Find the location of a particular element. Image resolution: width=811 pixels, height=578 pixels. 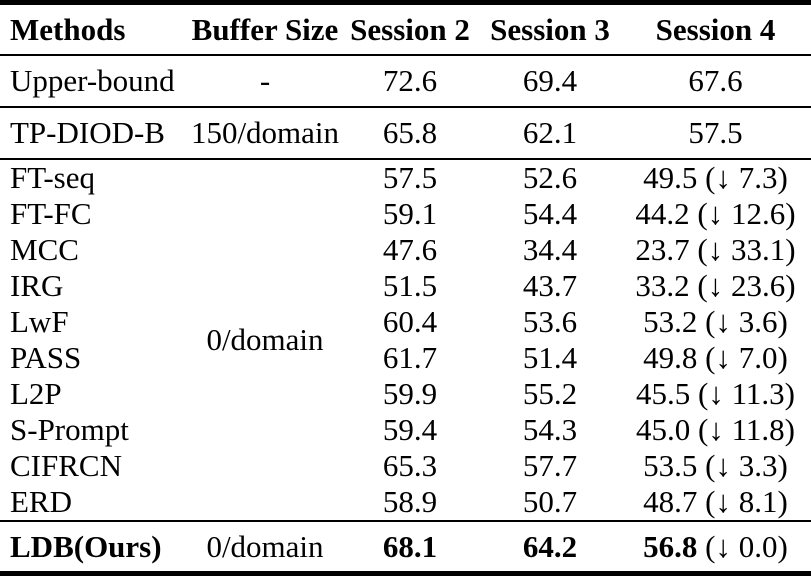

table-row: Upper-bound - 72.6 69.4 67.6 is located at coordinates (405, 81).